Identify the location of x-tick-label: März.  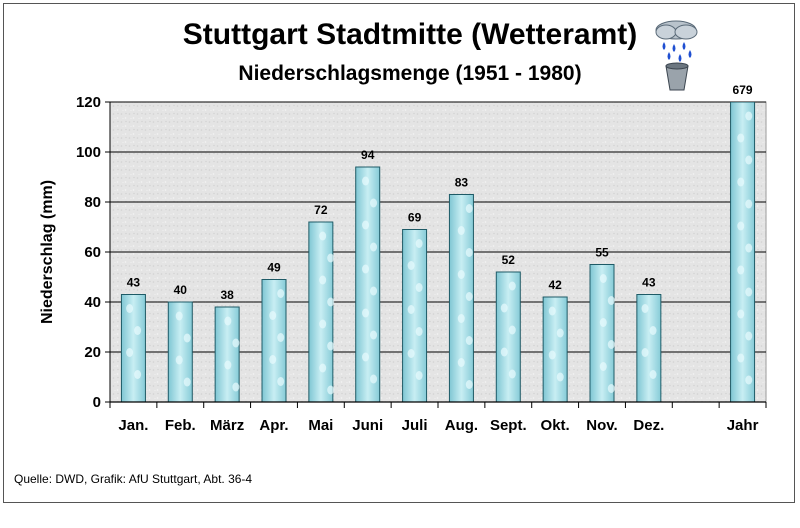
(227, 425).